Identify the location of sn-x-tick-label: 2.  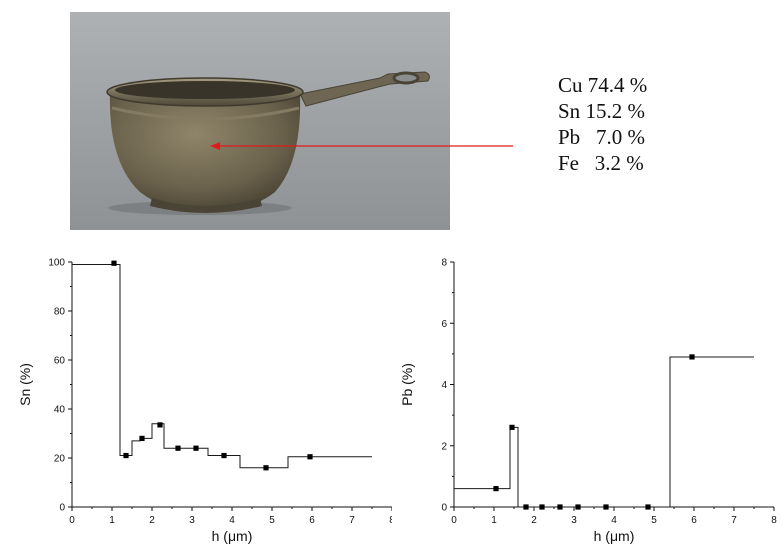
(152, 520).